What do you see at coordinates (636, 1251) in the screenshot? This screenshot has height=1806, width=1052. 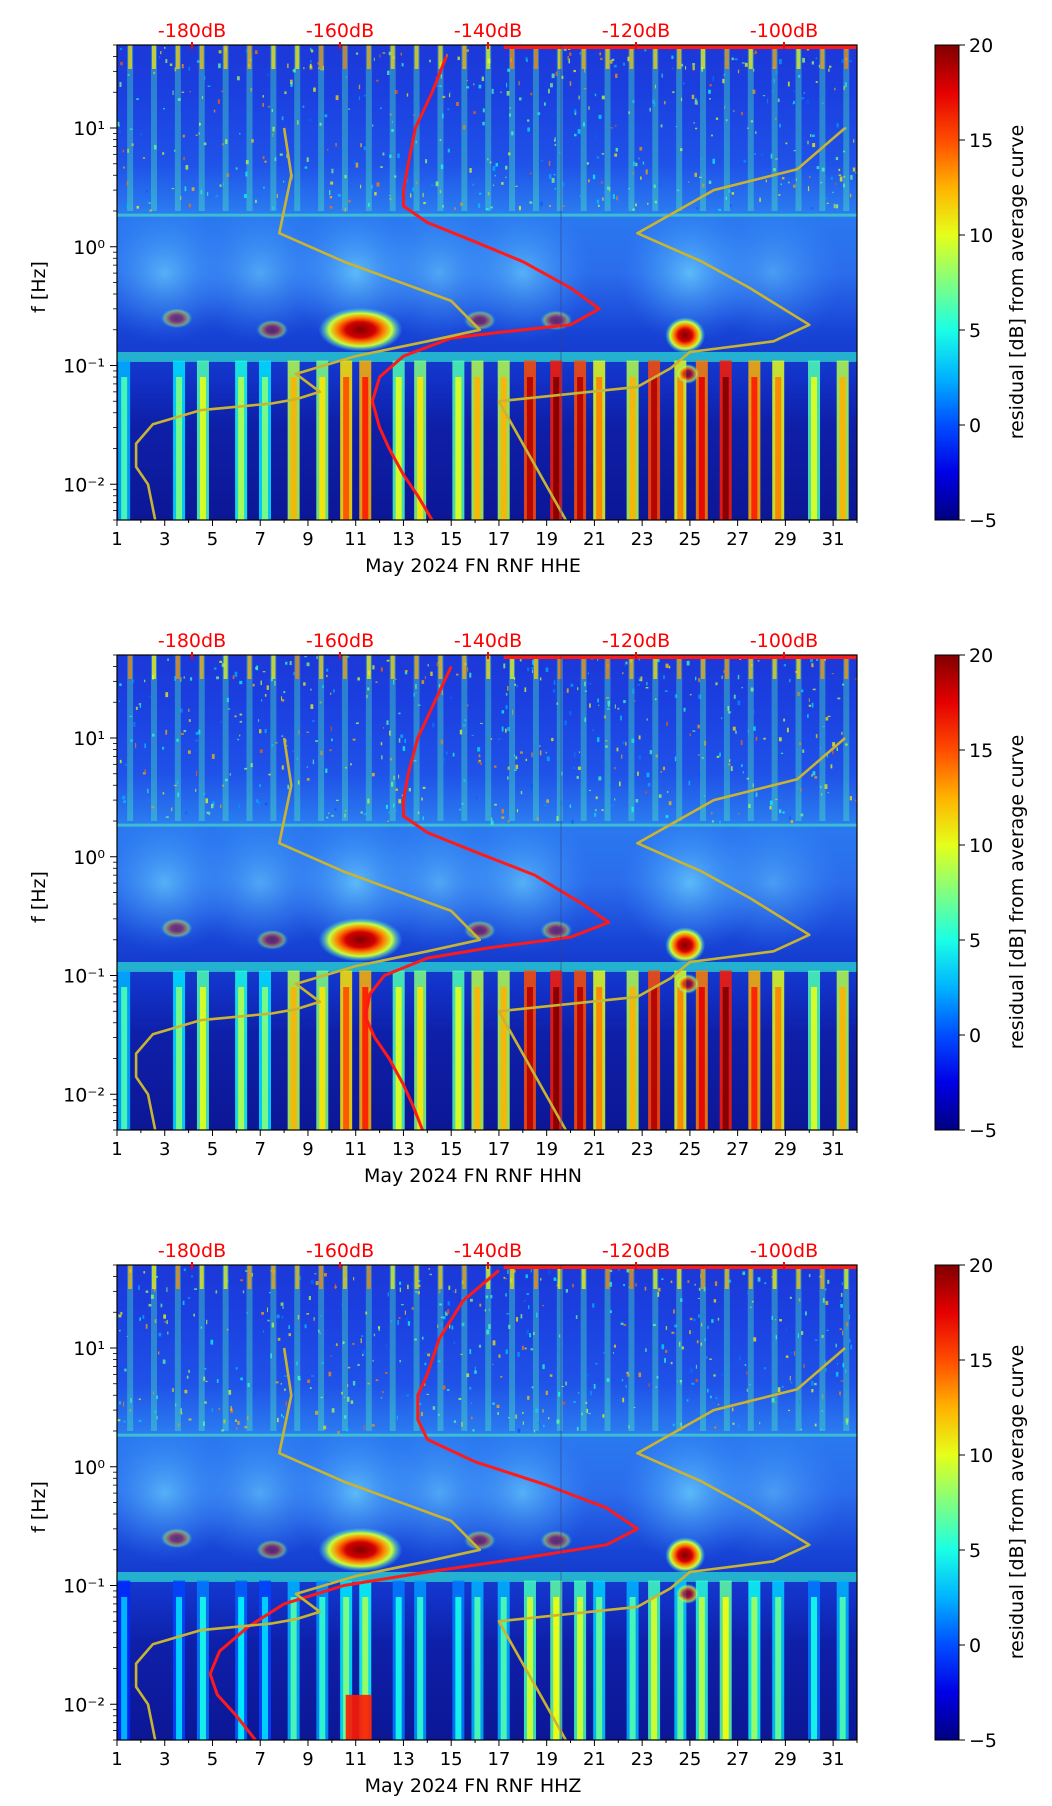 I see `top-axis-label: -120dB` at bounding box center [636, 1251].